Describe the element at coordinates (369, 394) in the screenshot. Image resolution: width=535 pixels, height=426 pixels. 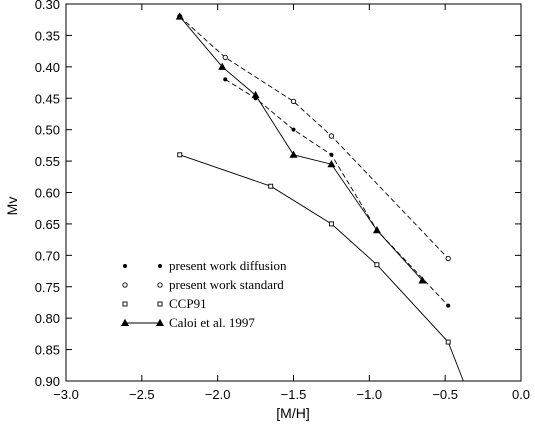
I see `x-tick-label: −1.0` at that location.